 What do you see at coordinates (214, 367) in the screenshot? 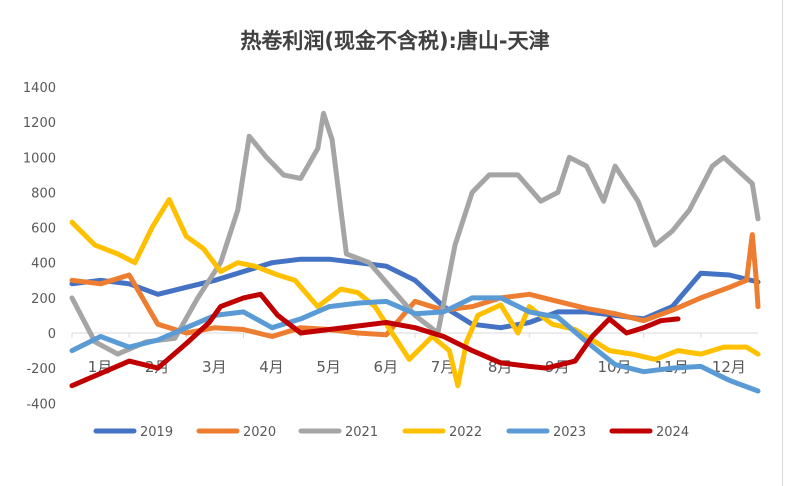
I see `x-tick-label: 3月` at bounding box center [214, 367].